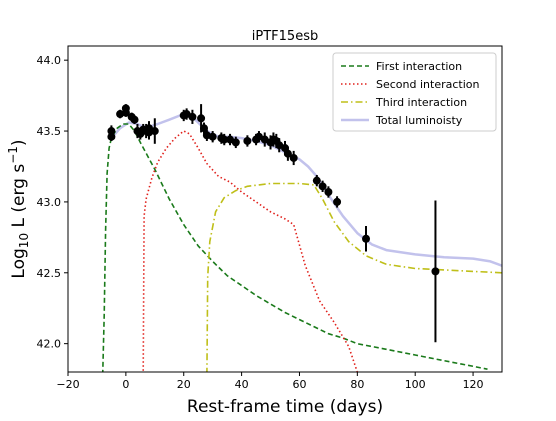  Describe the element at coordinates (421, 102) in the screenshot. I see `legend-label-third-interaction: Third interaction` at that location.